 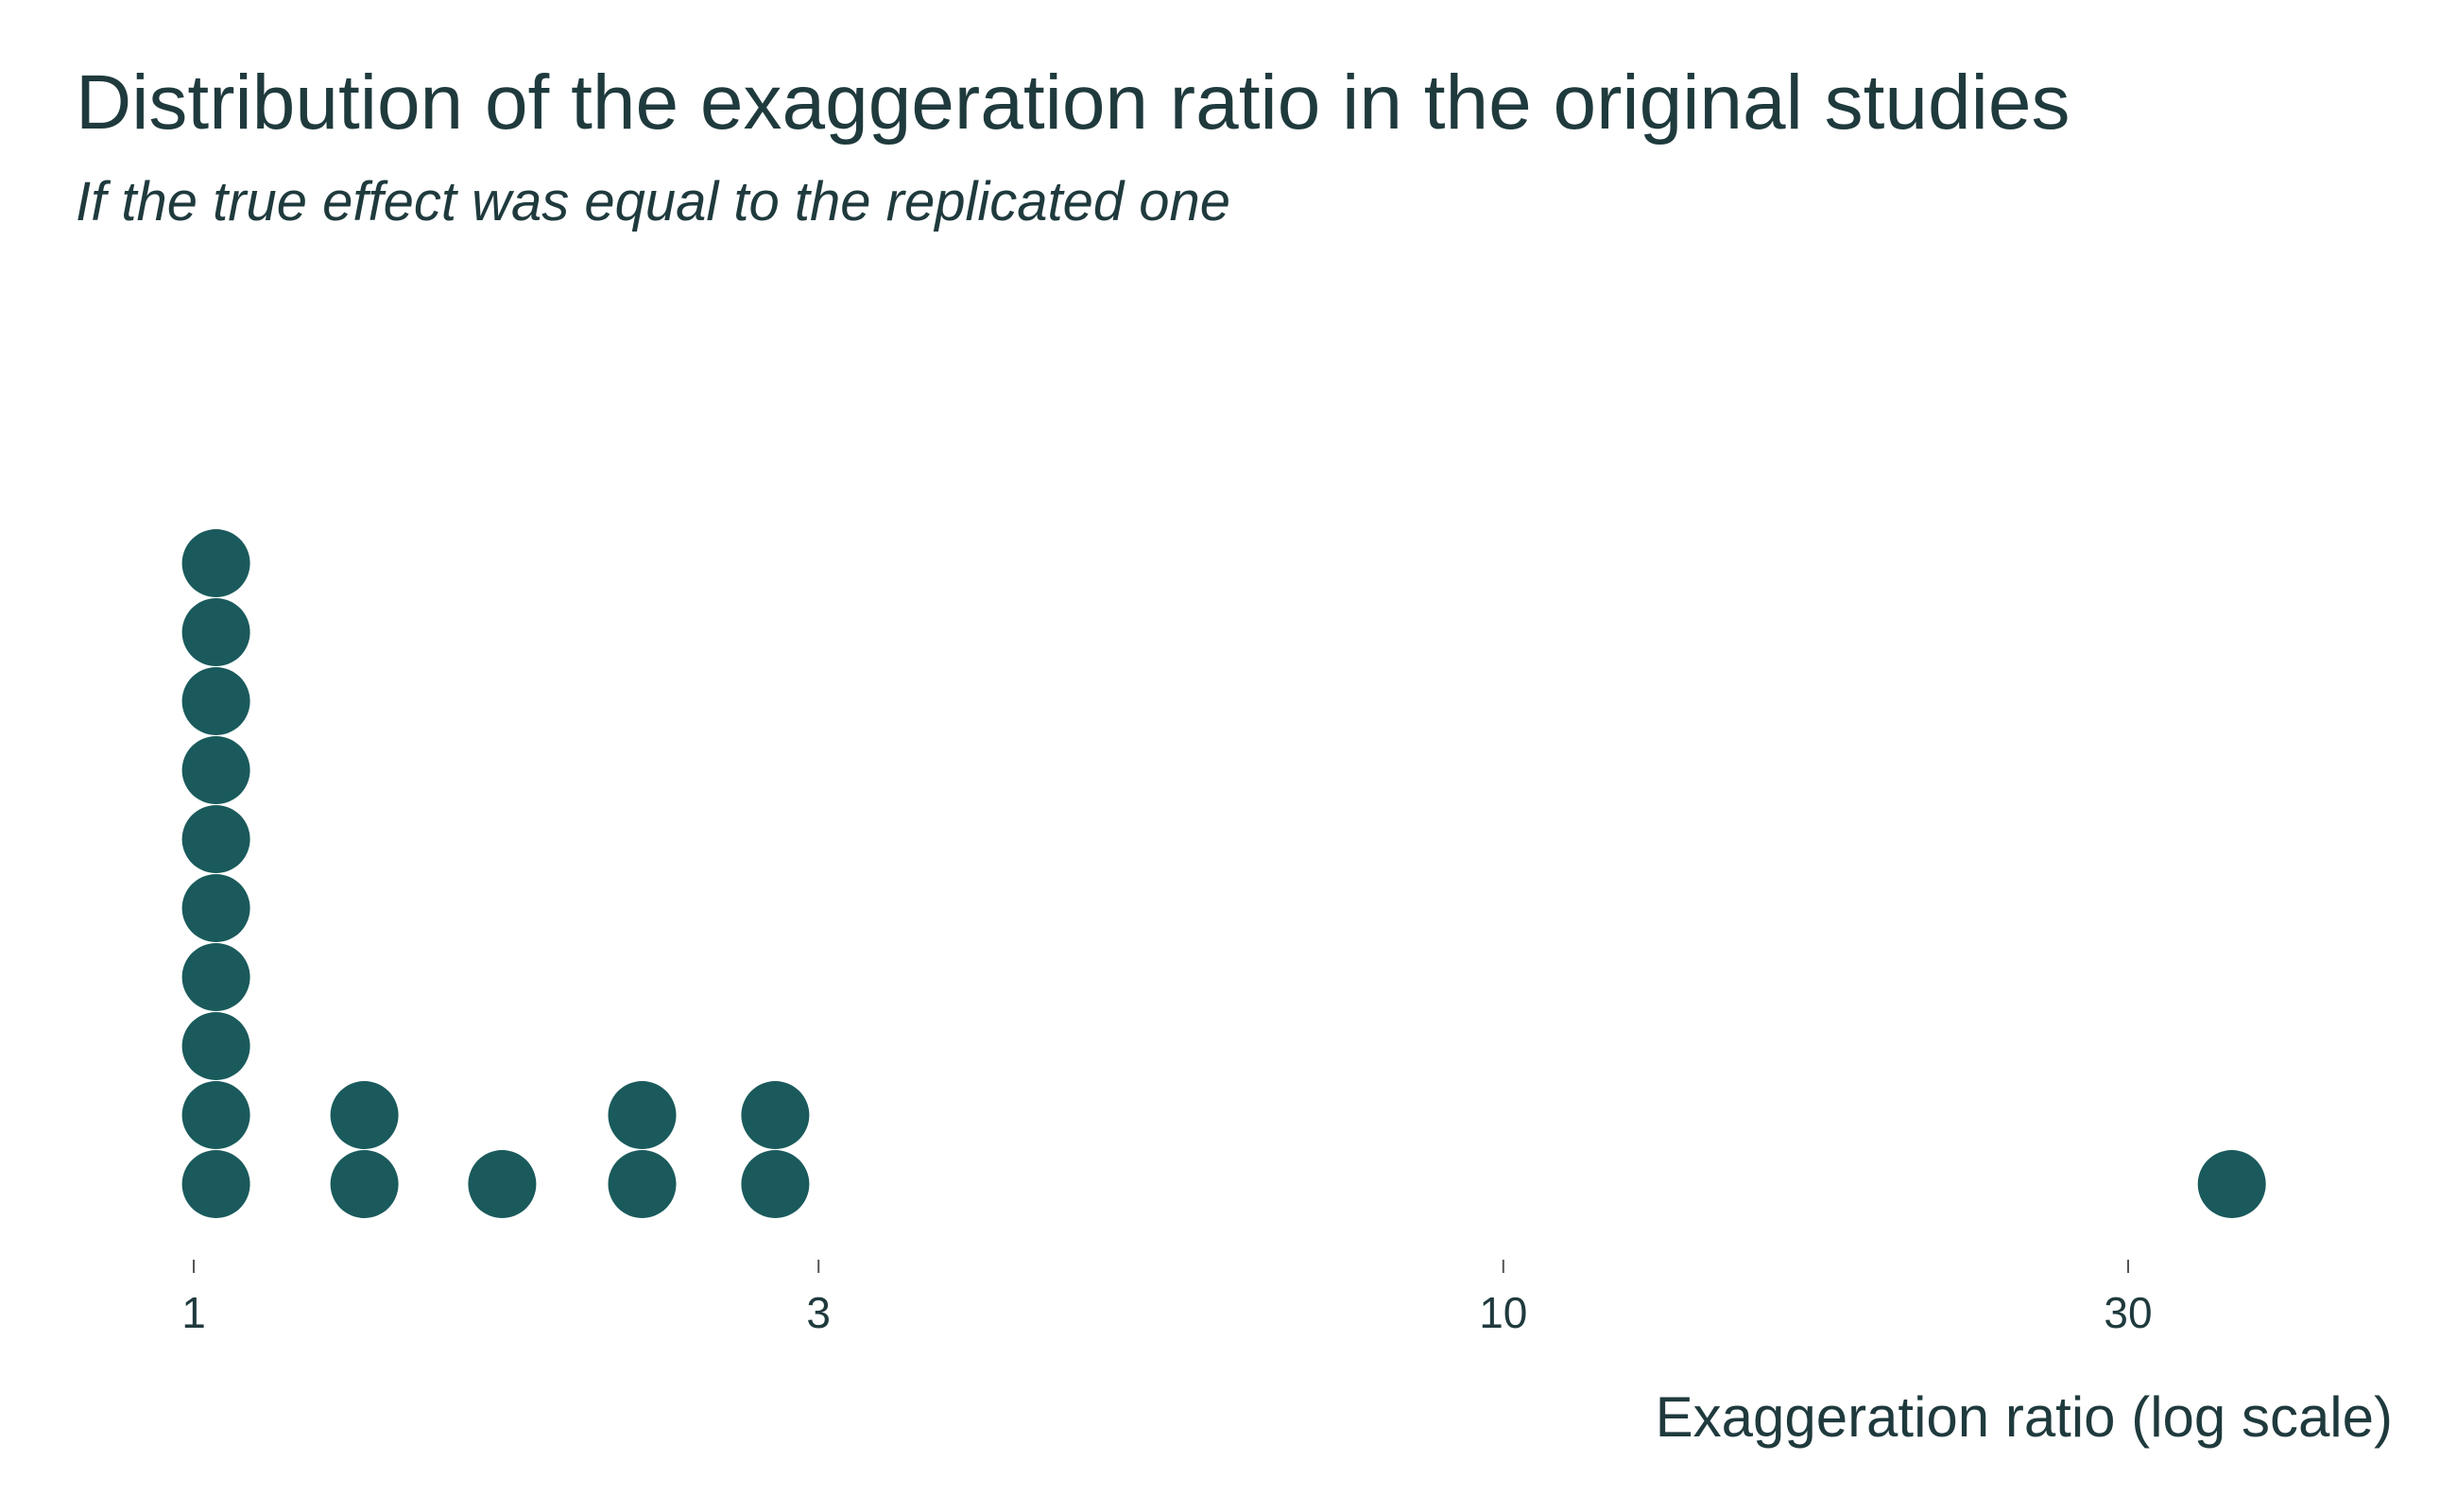 What do you see at coordinates (2128, 1312) in the screenshot?
I see `x-tick-label: 30` at bounding box center [2128, 1312].